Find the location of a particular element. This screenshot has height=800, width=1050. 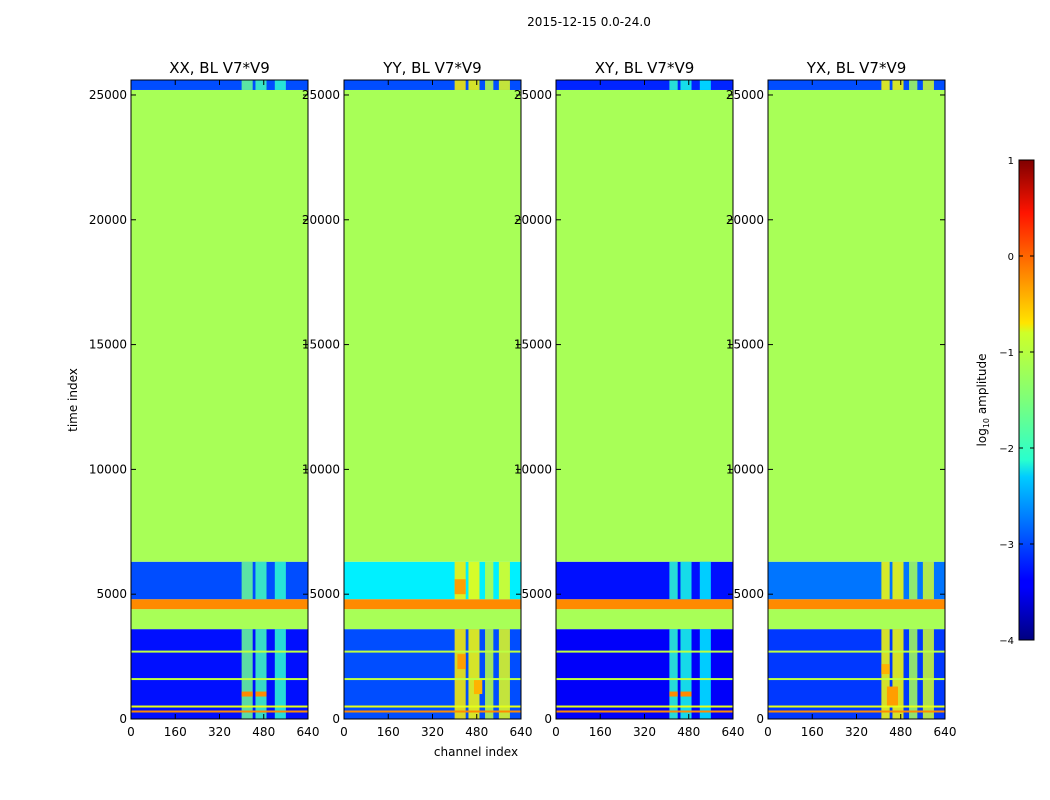

colorbar-tick-label: −3 is located at coordinates (1006, 545).